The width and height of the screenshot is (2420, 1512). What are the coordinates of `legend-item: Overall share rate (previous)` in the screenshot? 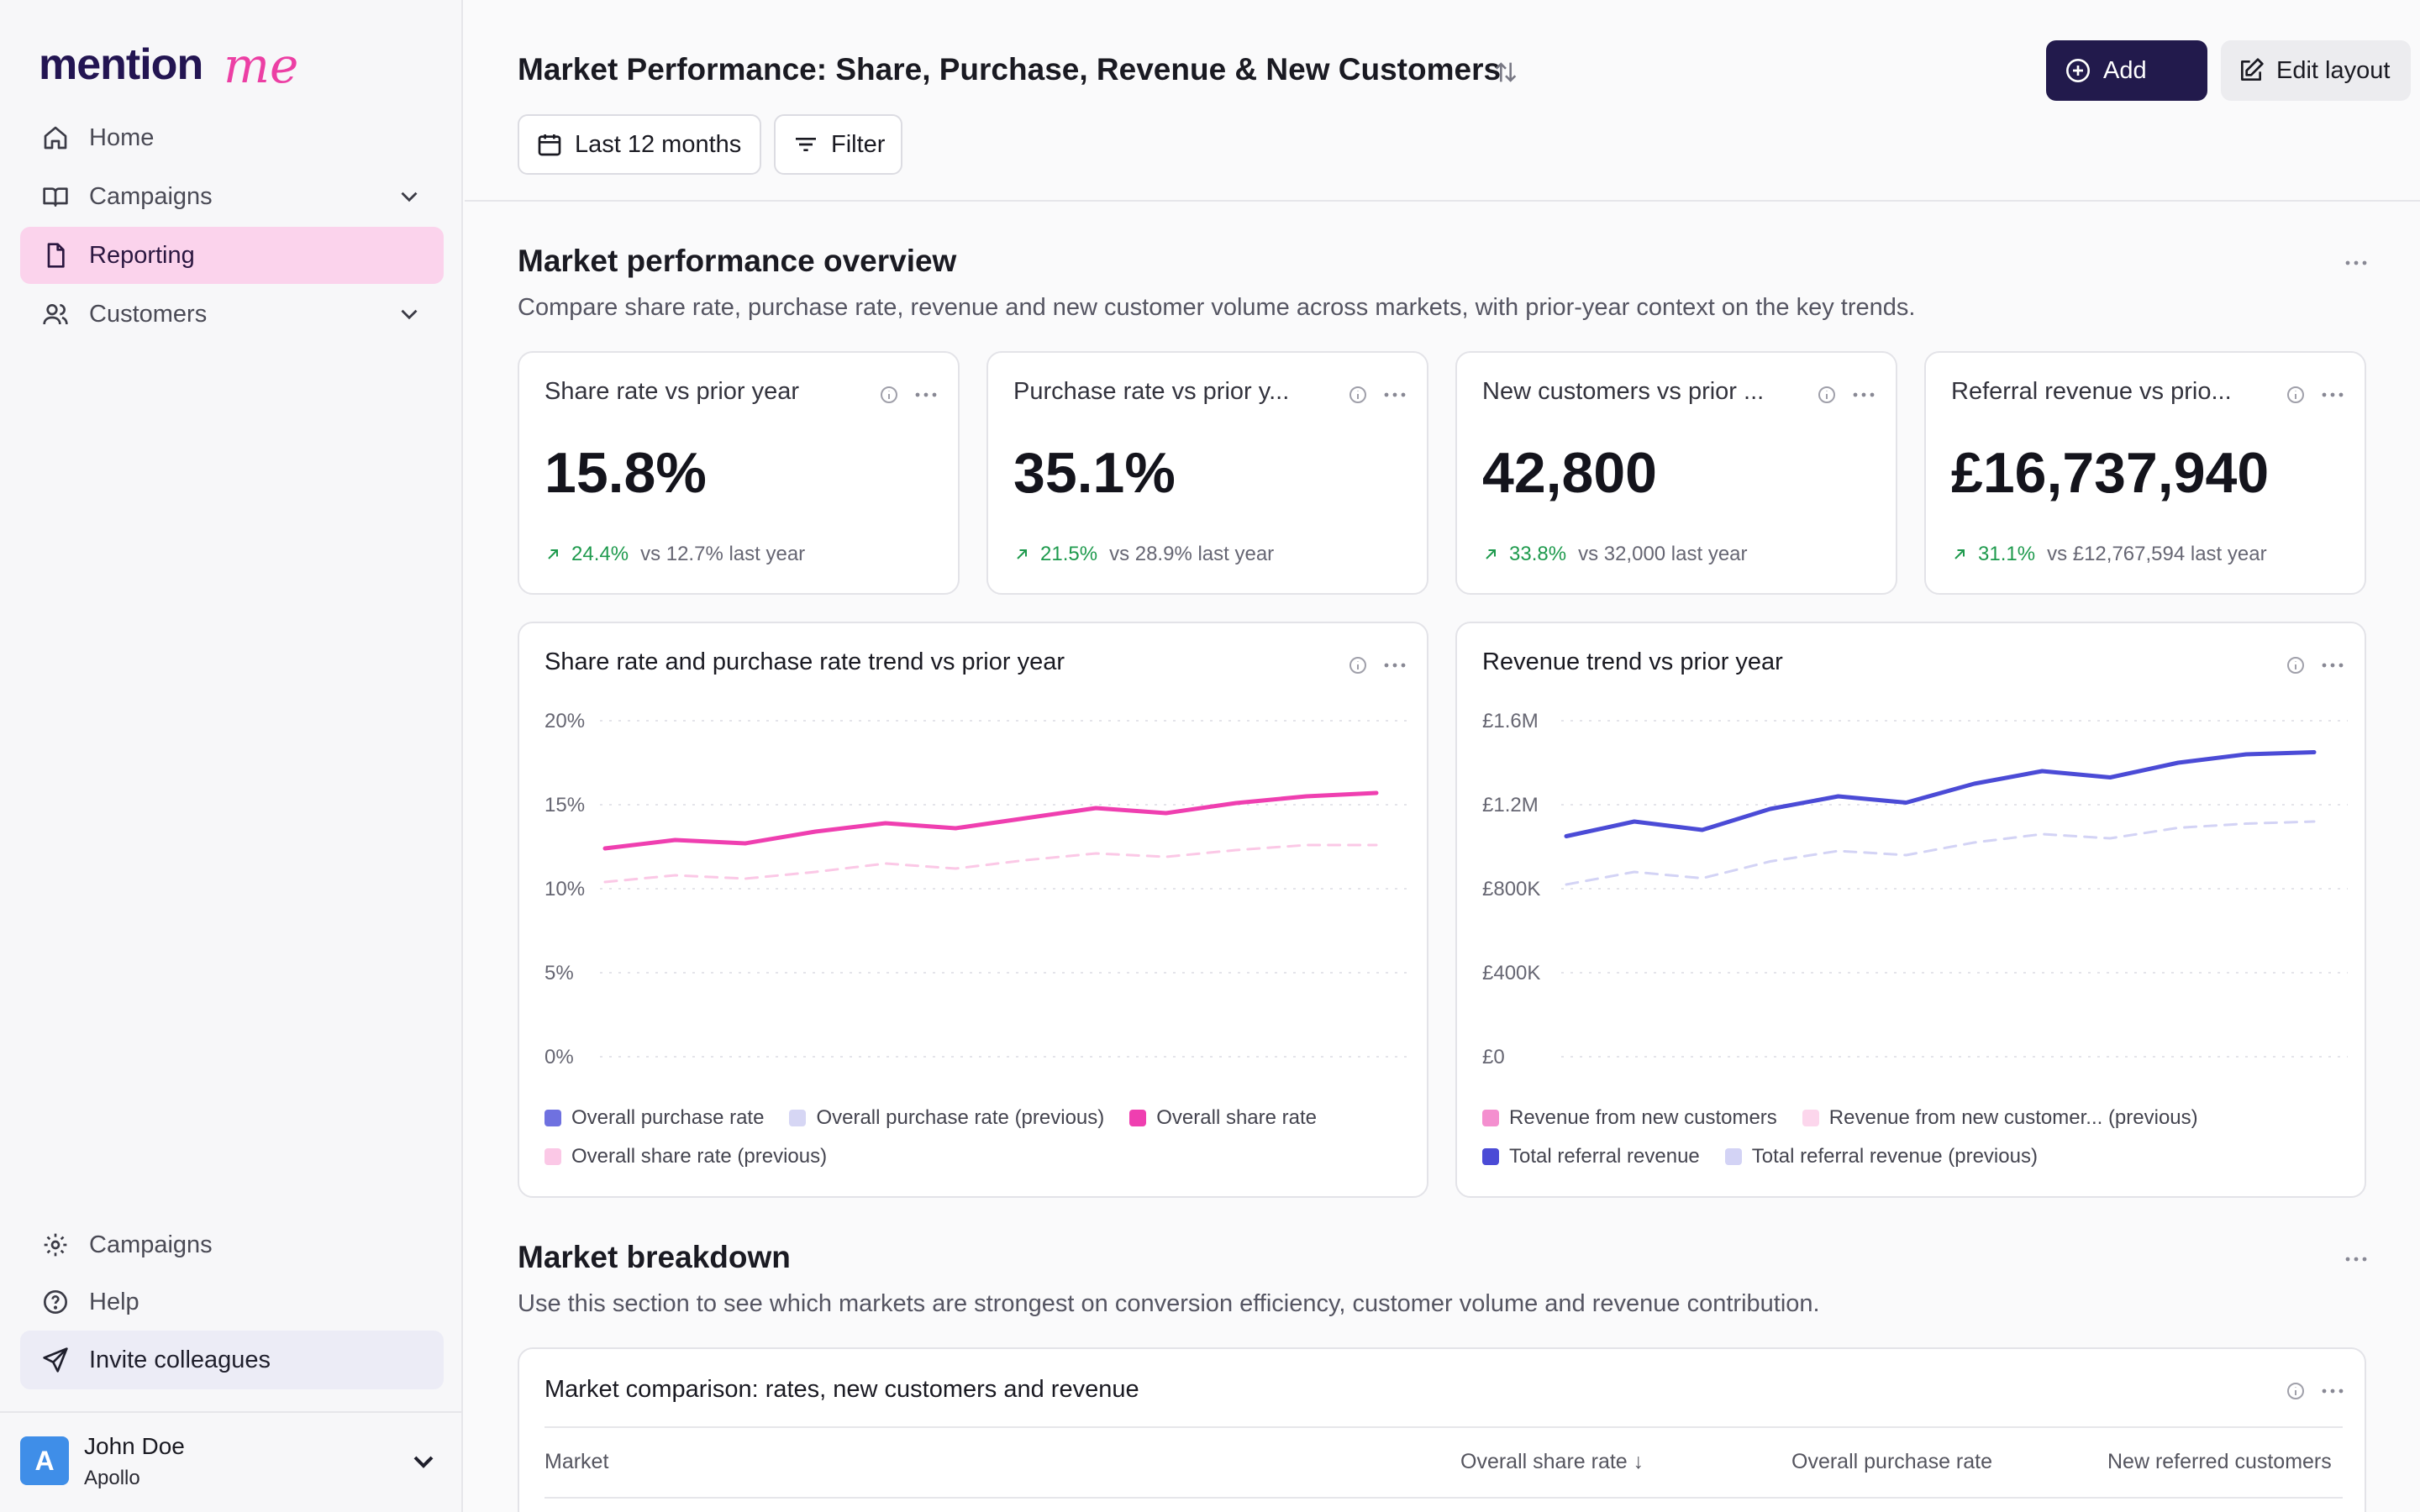 It's located at (686, 1156).